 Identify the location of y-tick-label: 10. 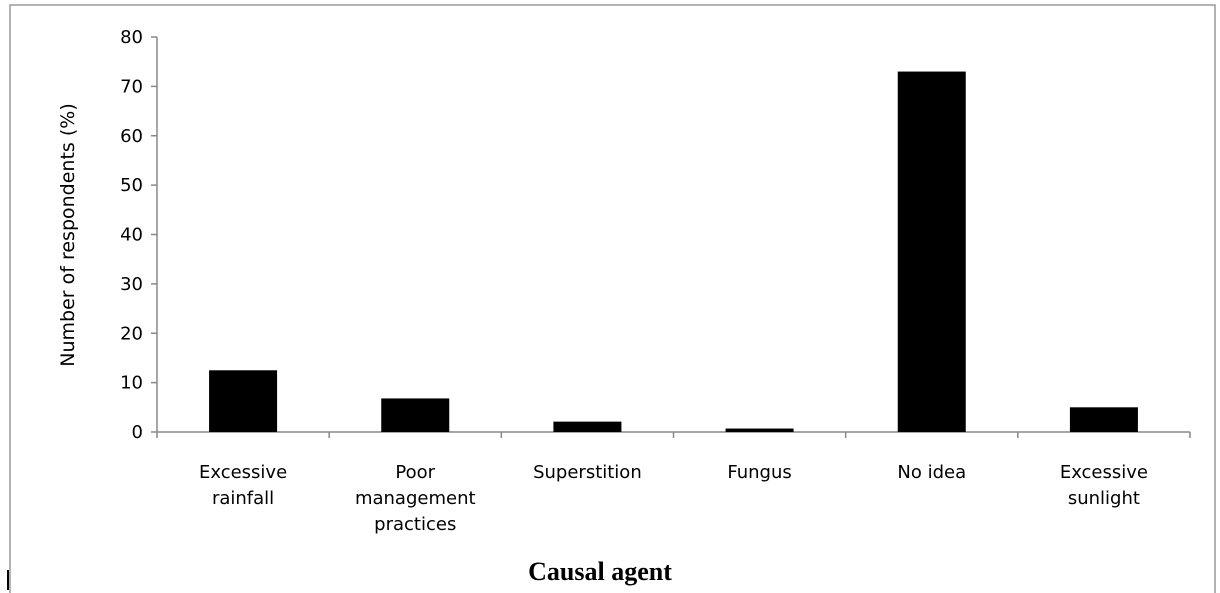
(131, 383).